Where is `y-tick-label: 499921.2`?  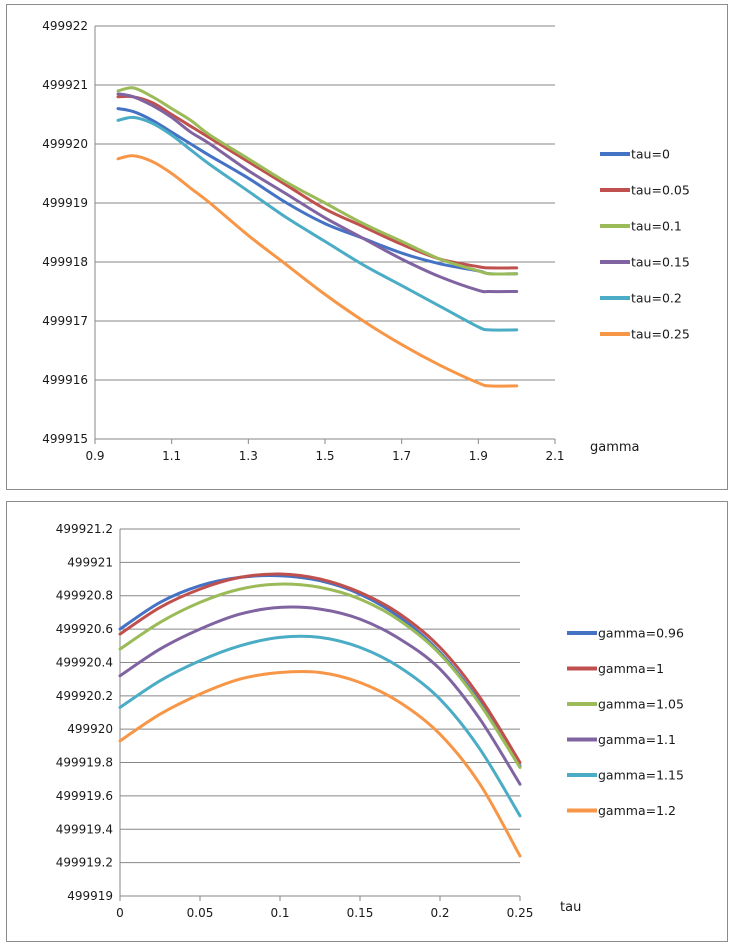
y-tick-label: 499921.2 is located at coordinates (84, 529).